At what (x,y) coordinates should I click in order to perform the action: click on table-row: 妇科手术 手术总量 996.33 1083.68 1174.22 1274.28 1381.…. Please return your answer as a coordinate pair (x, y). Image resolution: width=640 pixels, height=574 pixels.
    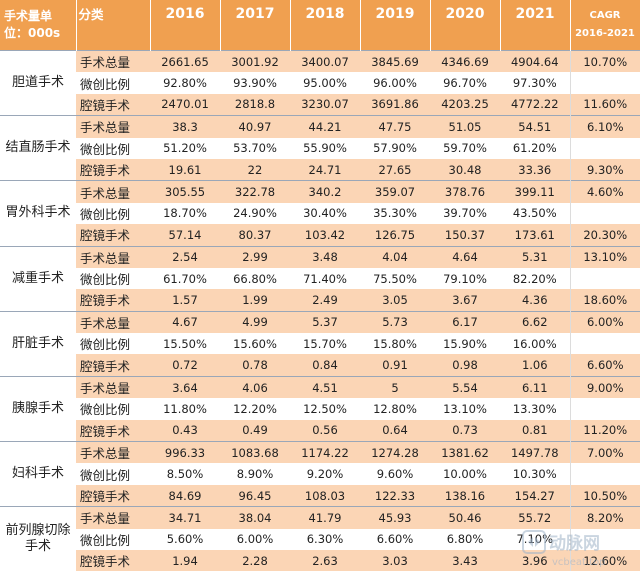
    Looking at the image, I should click on (320, 474).